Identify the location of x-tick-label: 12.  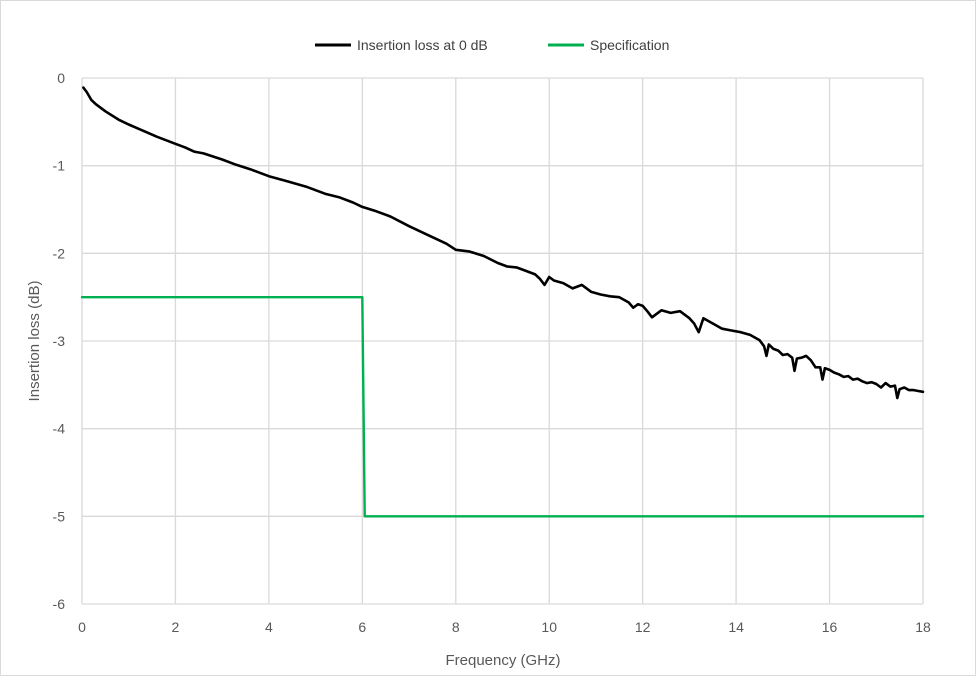
(643, 627).